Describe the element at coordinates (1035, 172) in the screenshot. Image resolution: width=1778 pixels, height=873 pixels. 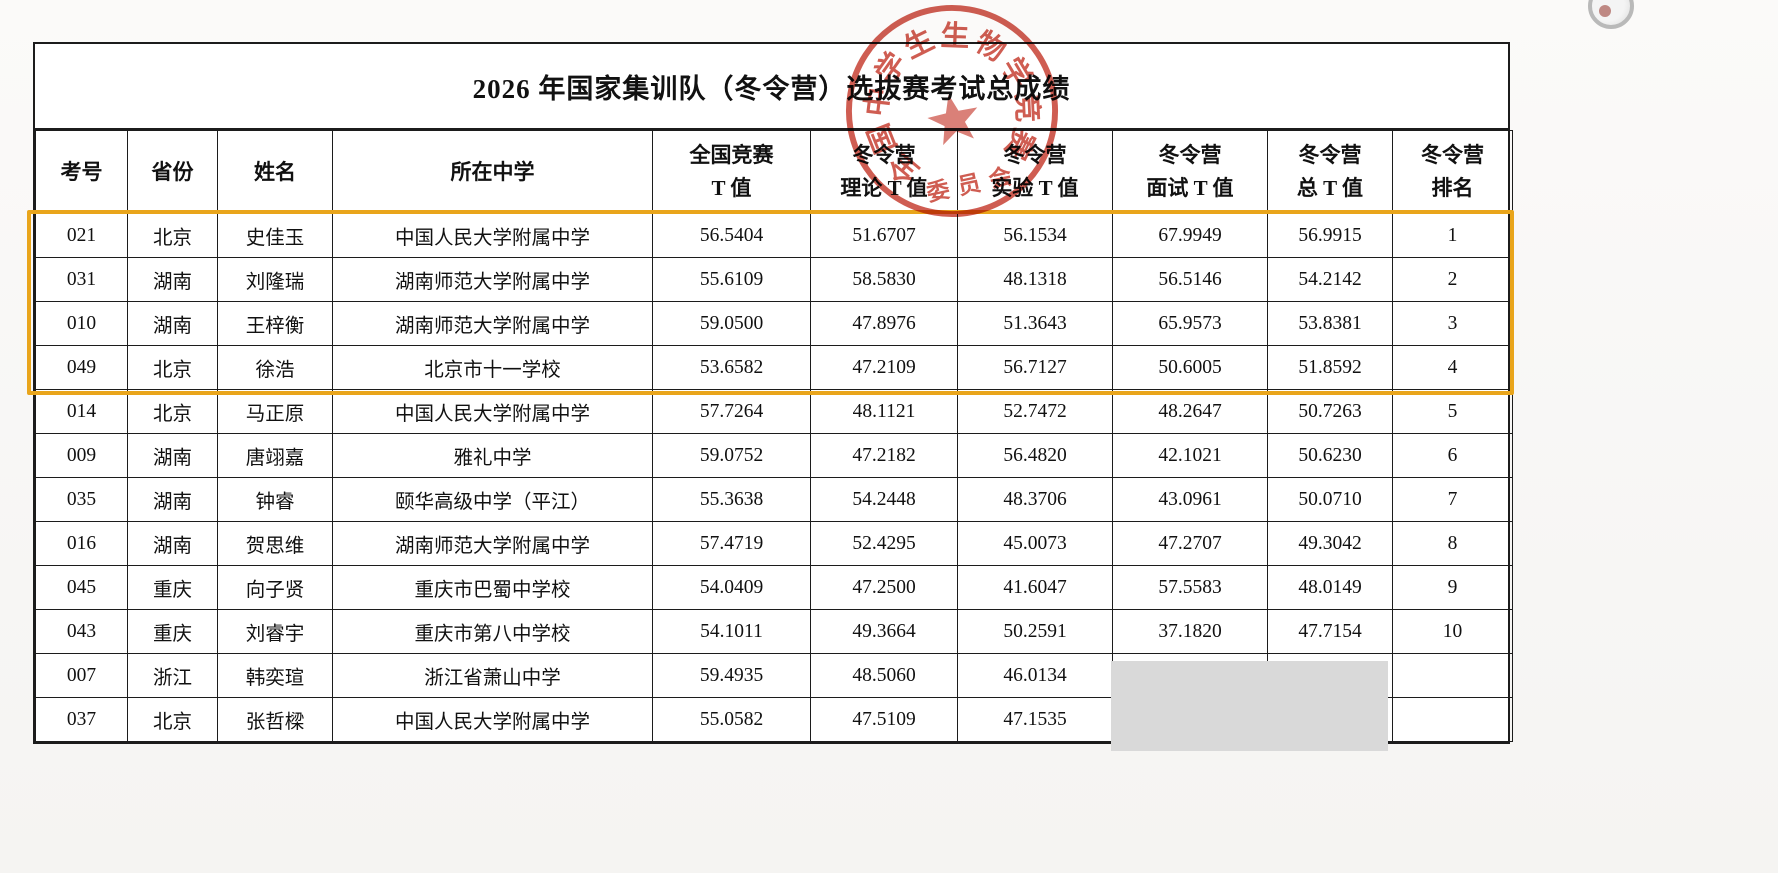
I see `column-header-camp-experiment-t: 冬令营 实验 T 值` at that location.